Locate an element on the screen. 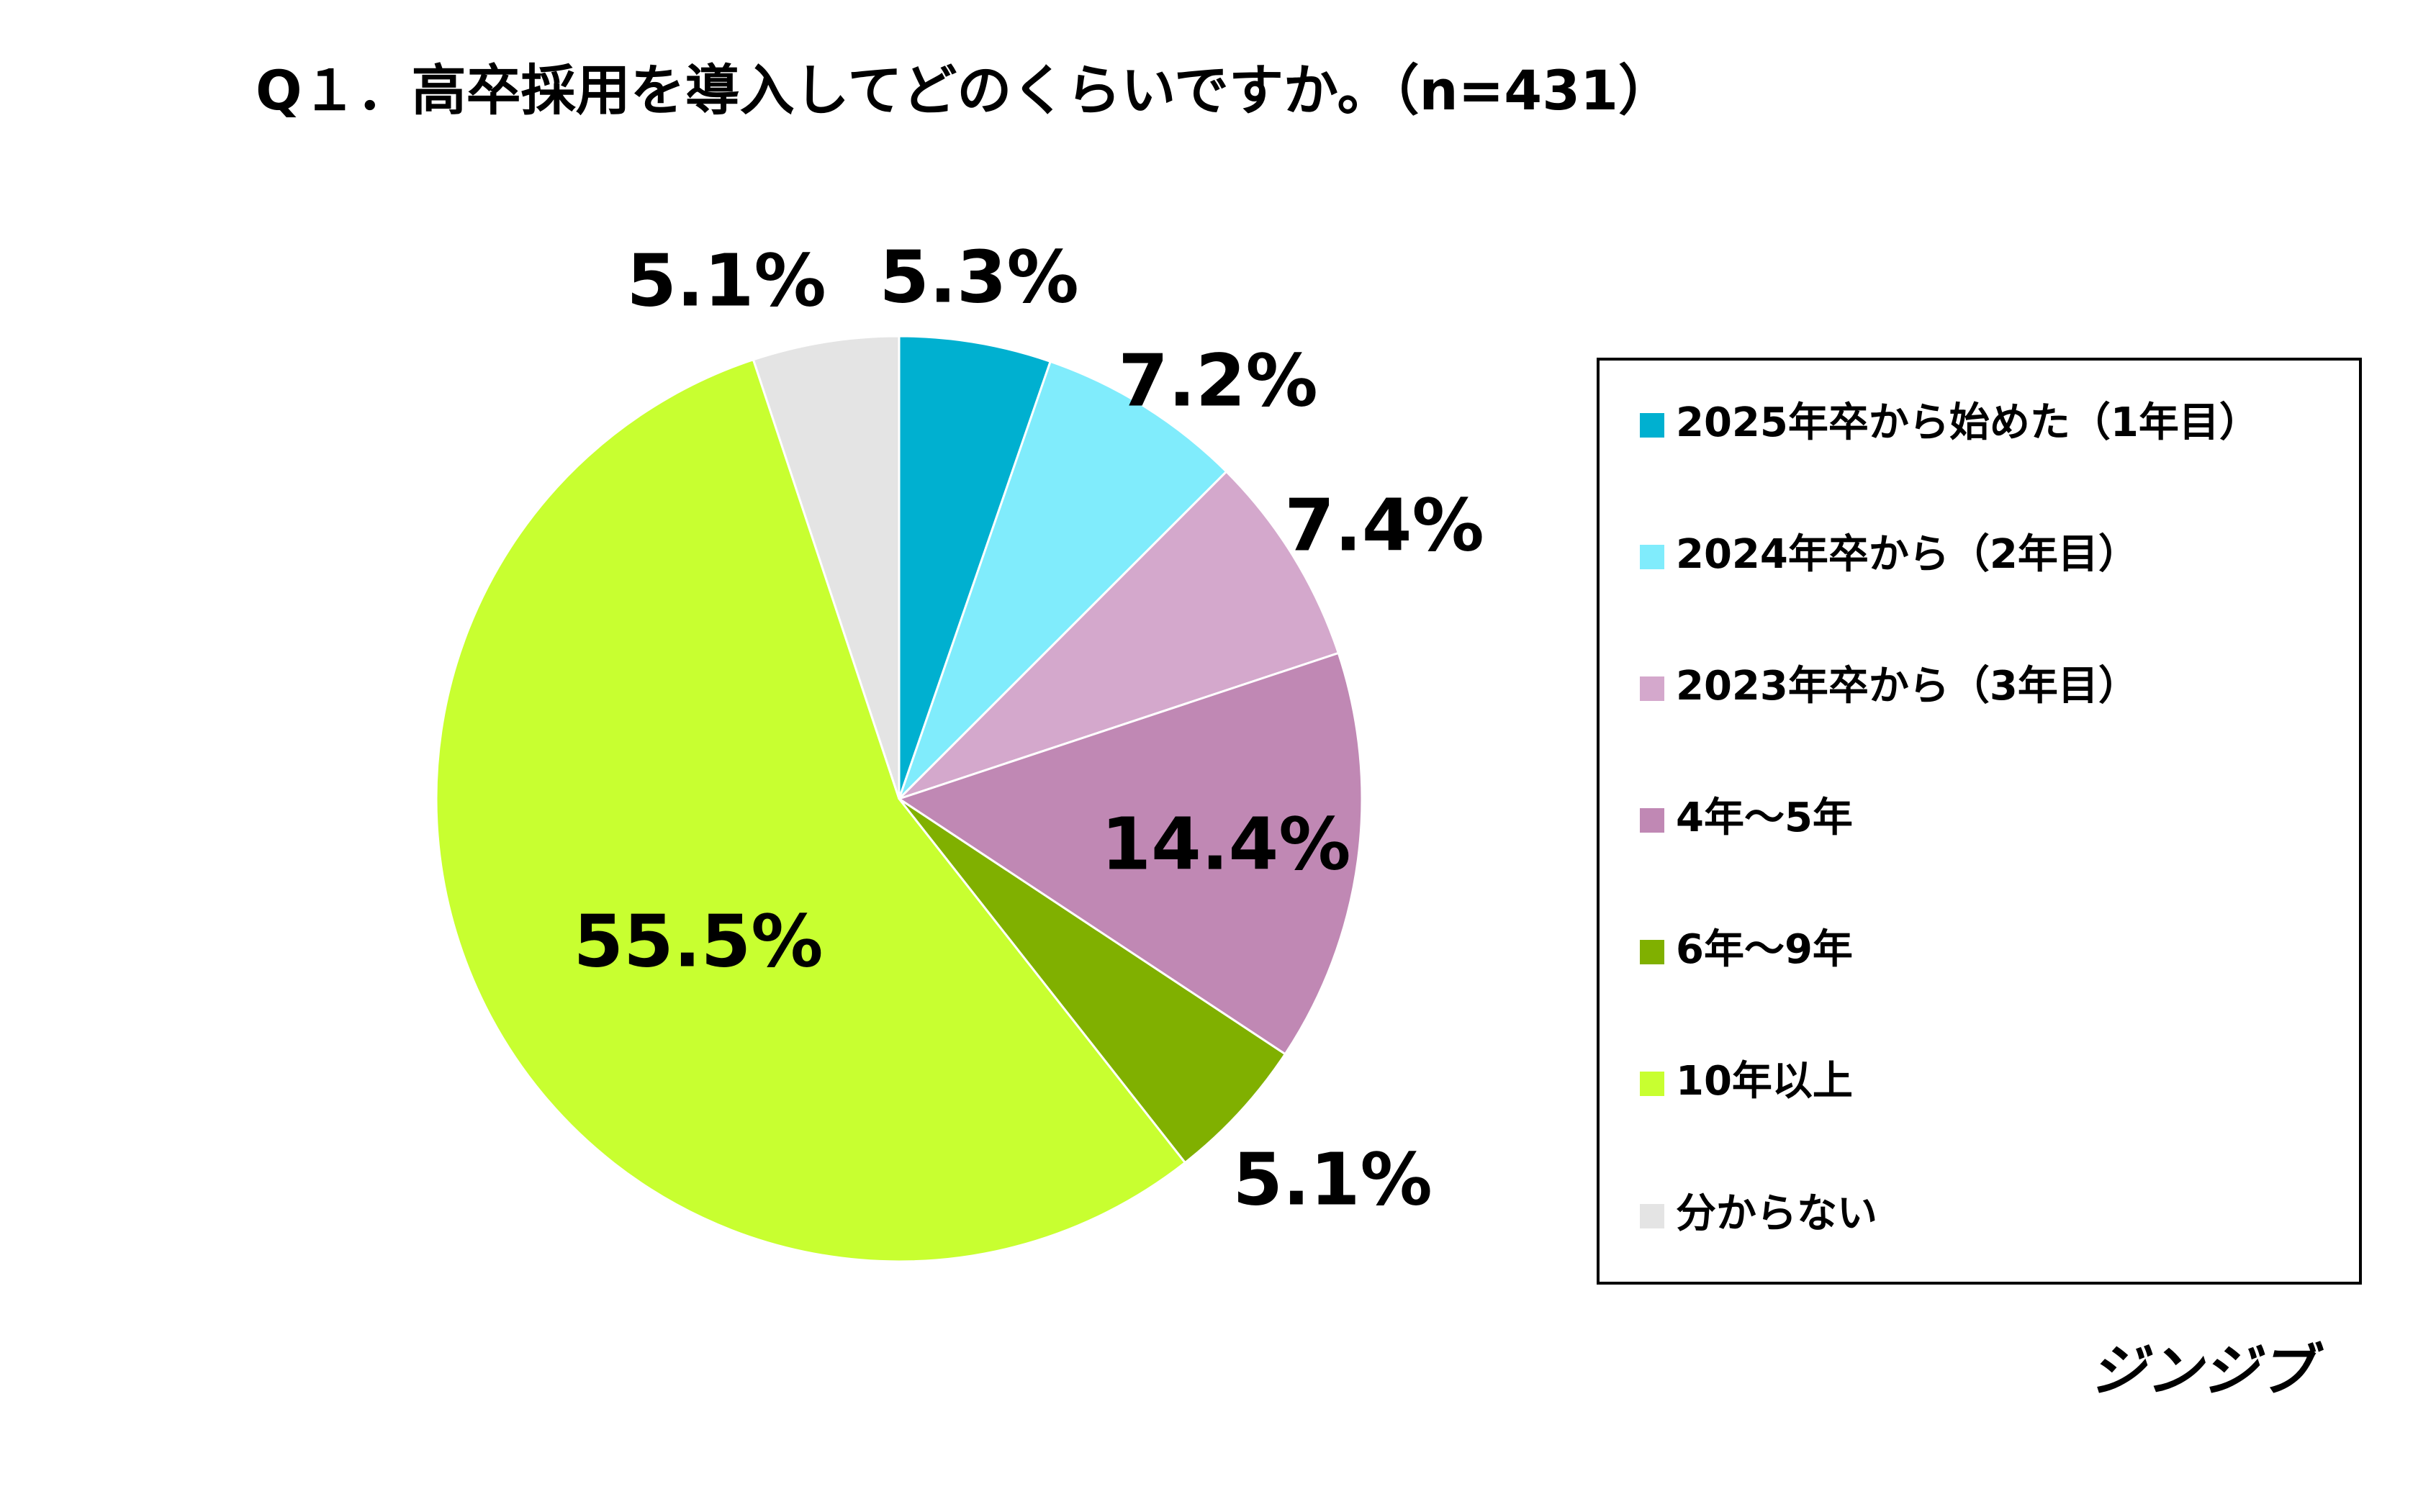  data-label: 7.2% is located at coordinates (1217, 380).